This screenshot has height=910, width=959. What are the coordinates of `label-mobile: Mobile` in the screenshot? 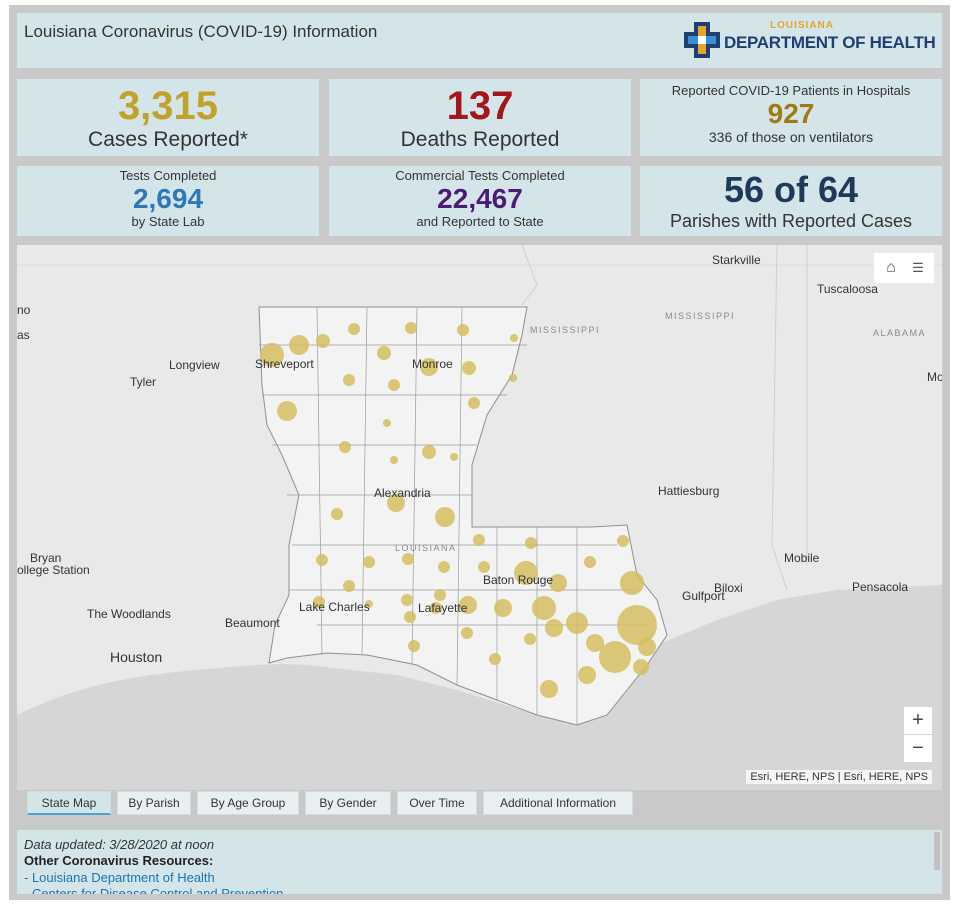 It's located at (802, 558).